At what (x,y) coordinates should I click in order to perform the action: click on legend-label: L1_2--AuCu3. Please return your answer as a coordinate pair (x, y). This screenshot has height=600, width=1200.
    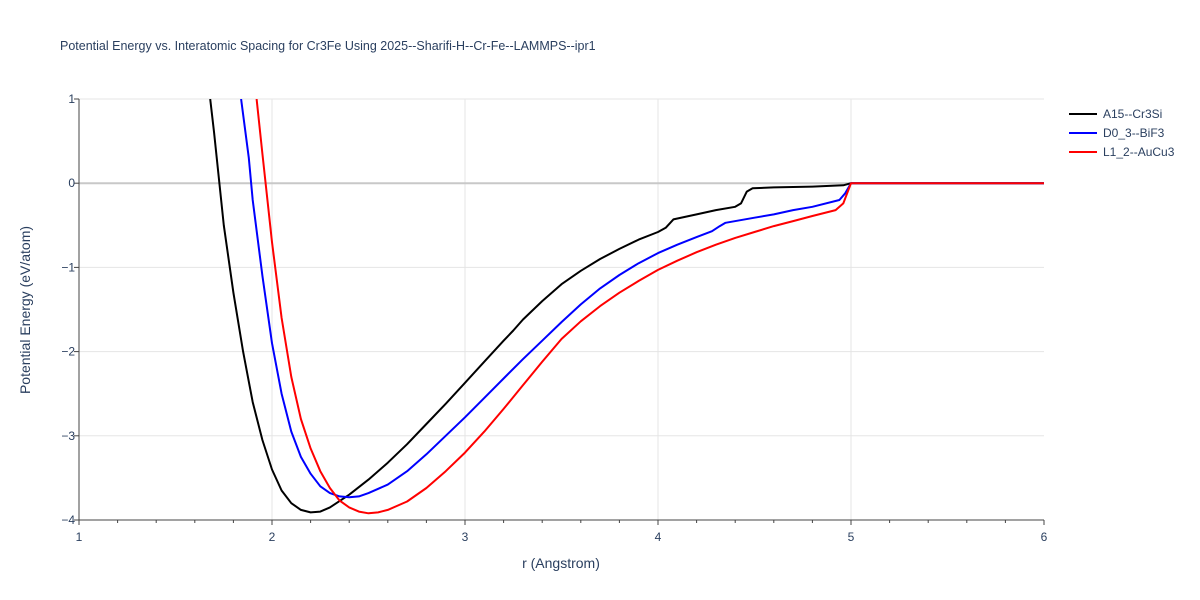
    Looking at the image, I should click on (1139, 152).